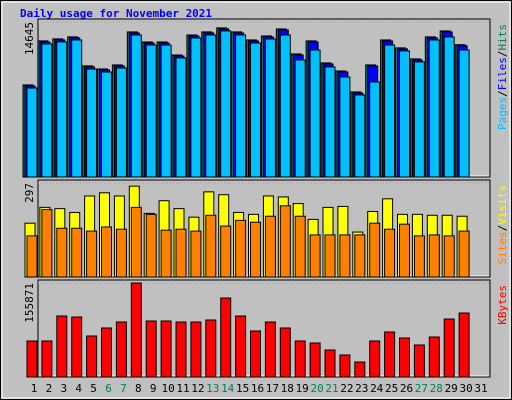 The image size is (512, 400). I want to click on x-tick-label: 5, so click(93, 388).